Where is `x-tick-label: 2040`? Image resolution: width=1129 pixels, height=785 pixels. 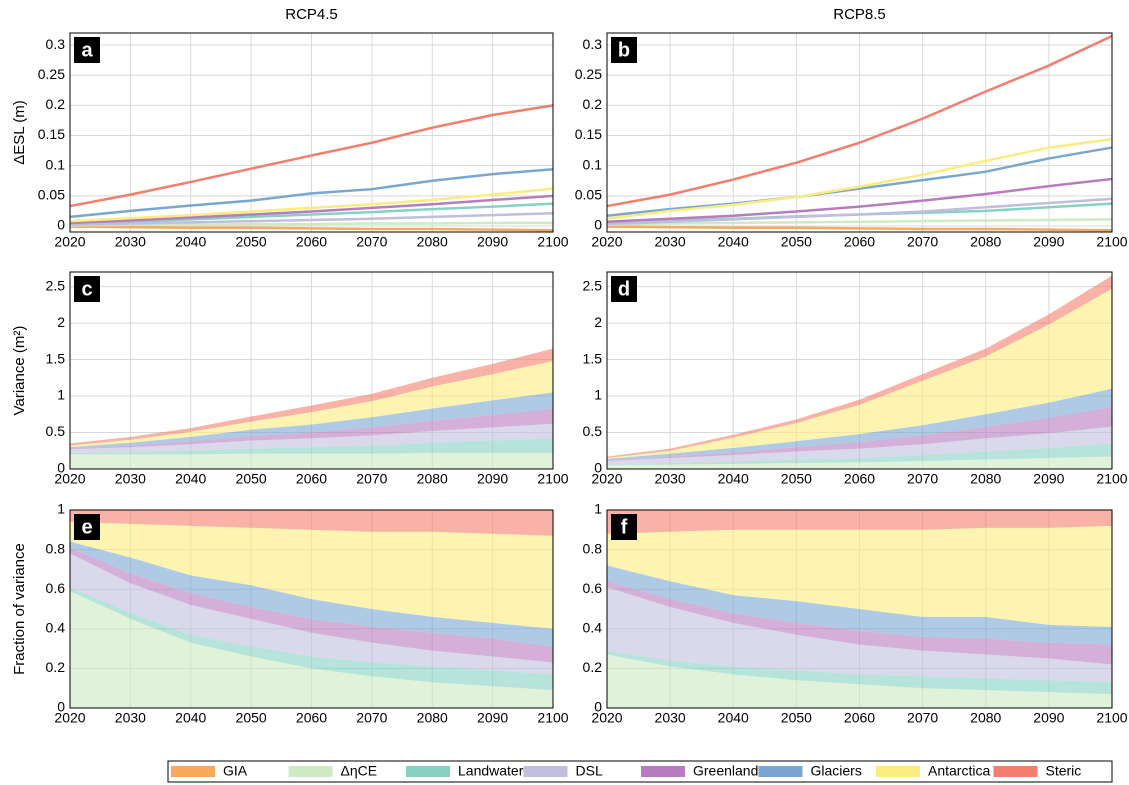 x-tick-label: 2040 is located at coordinates (733, 718).